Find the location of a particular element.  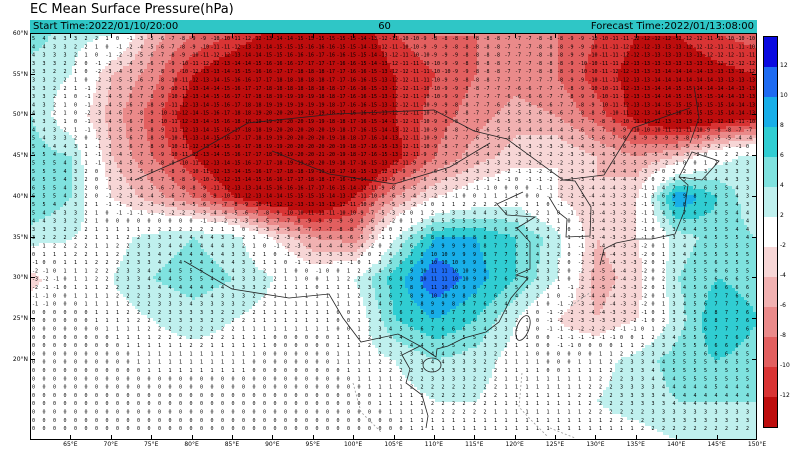

colorbar-label: -2 is located at coordinates (783, 245).